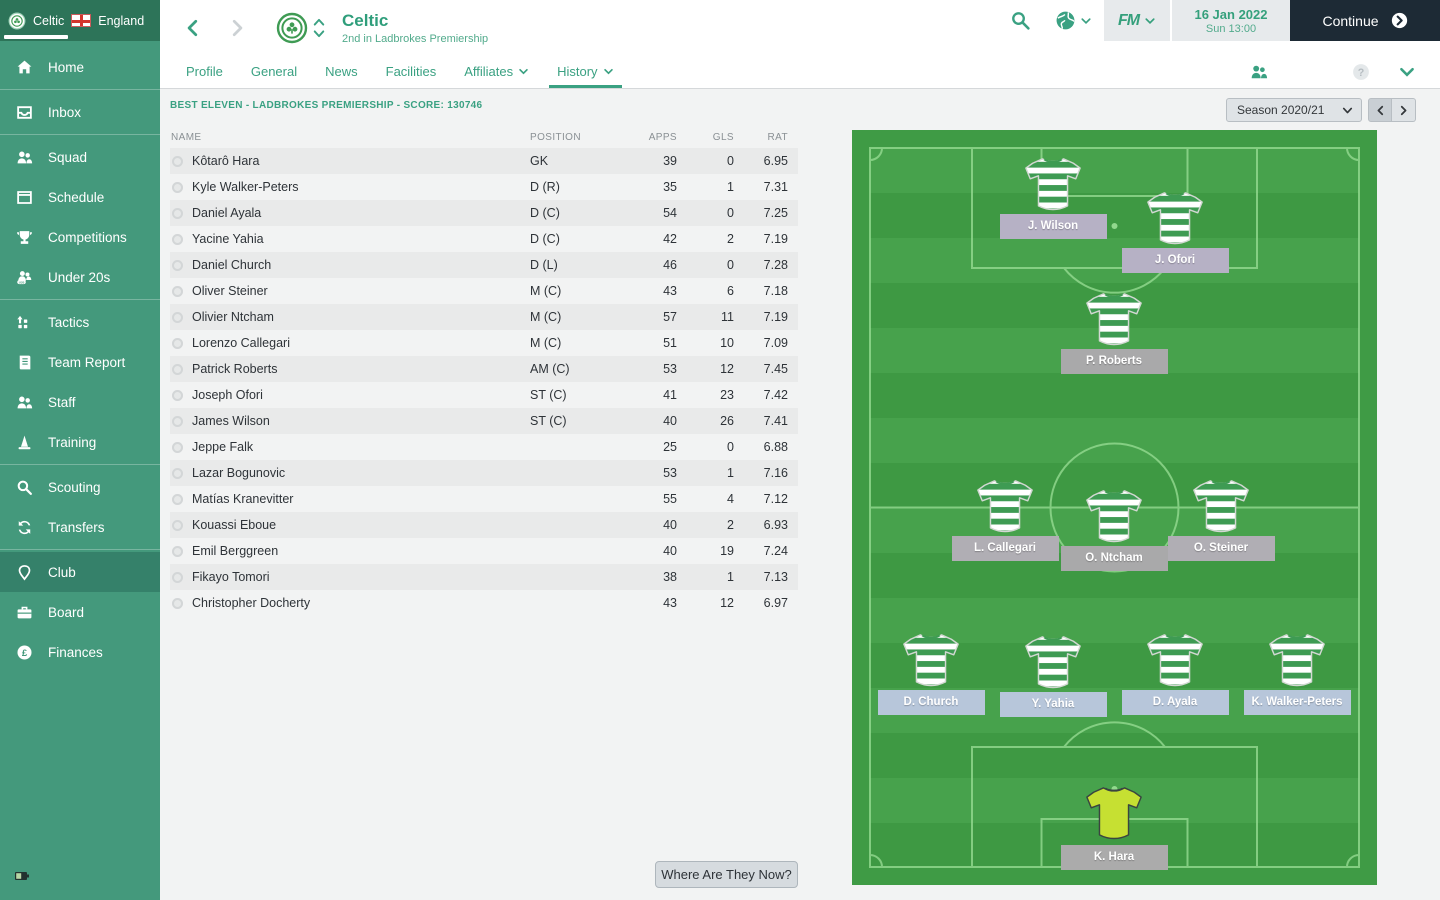  I want to click on player-shirt-l-callegari, so click(1005, 507).